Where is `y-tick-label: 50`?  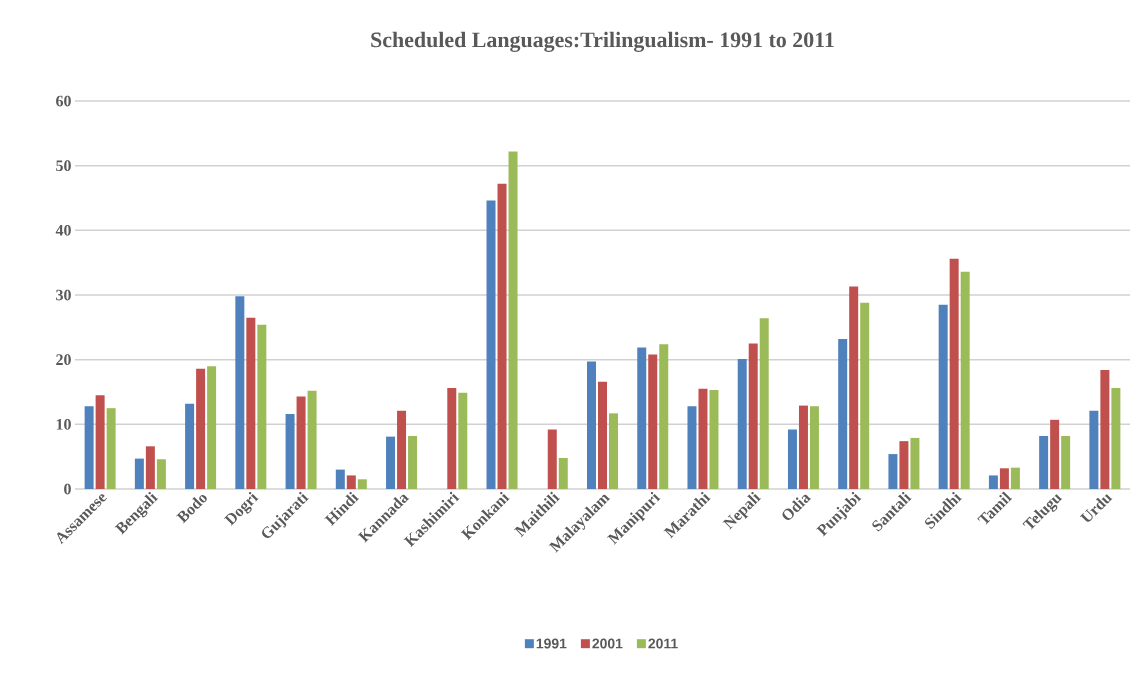
y-tick-label: 50 is located at coordinates (63, 166).